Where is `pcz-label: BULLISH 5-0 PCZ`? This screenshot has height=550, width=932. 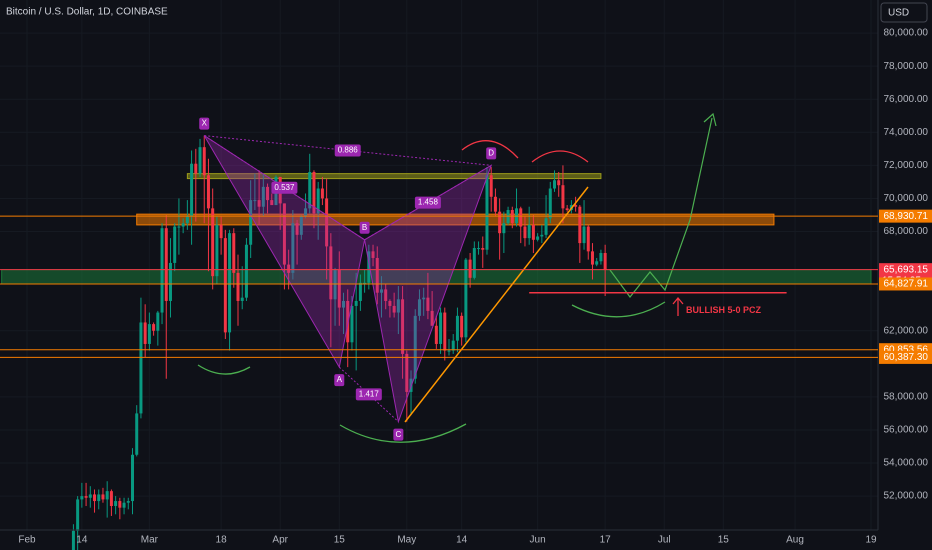
pcz-label: BULLISH 5-0 PCZ is located at coordinates (724, 310).